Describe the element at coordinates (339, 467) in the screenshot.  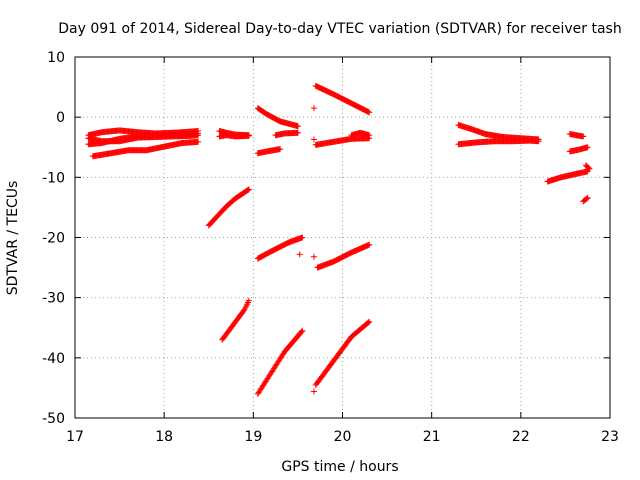
I see `x-axis-label: GPS time / hours` at that location.